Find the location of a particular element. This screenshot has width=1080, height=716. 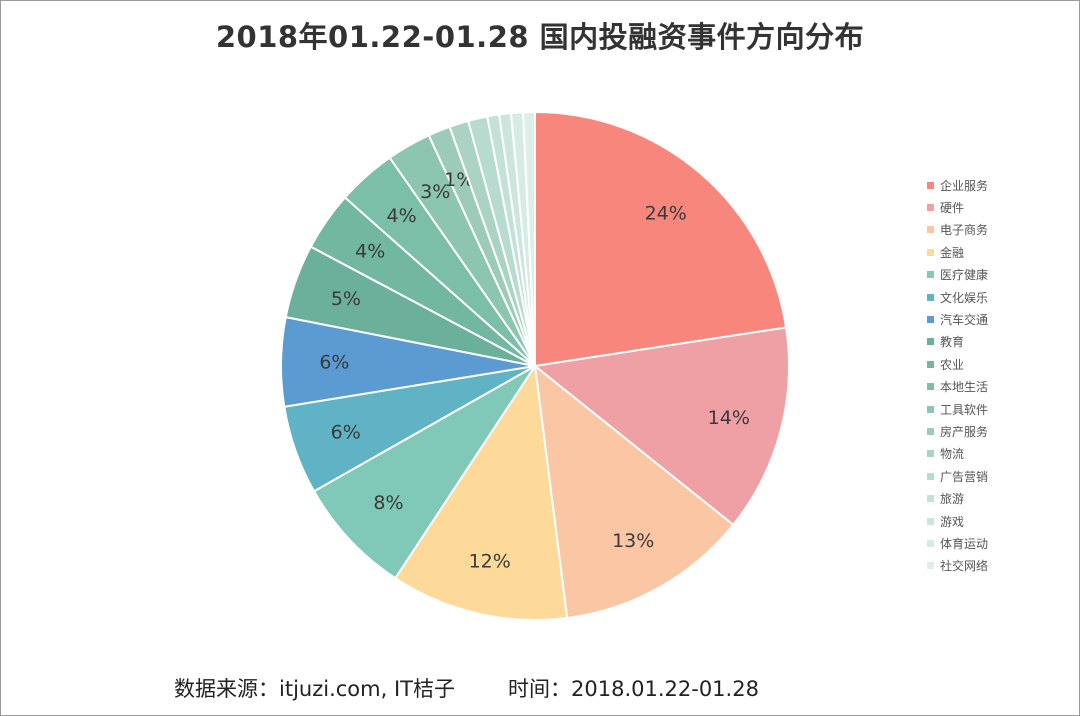

legend-item: 旅游 is located at coordinates (957, 498).